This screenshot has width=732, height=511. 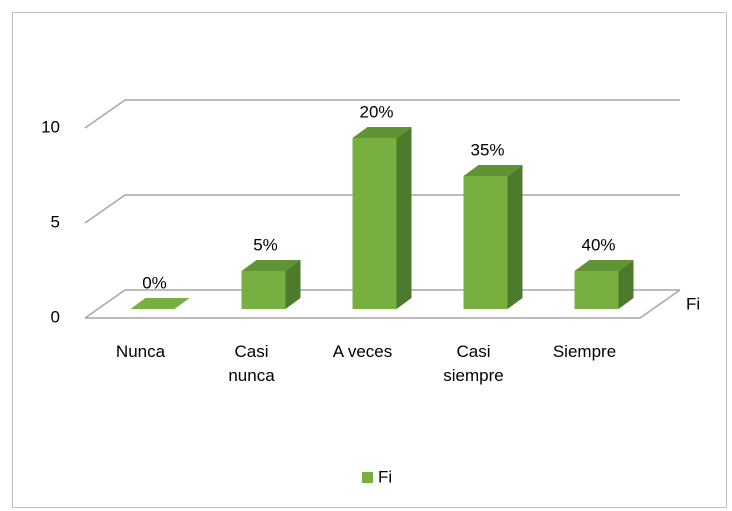 I want to click on grid-line, so click(x=382, y=114).